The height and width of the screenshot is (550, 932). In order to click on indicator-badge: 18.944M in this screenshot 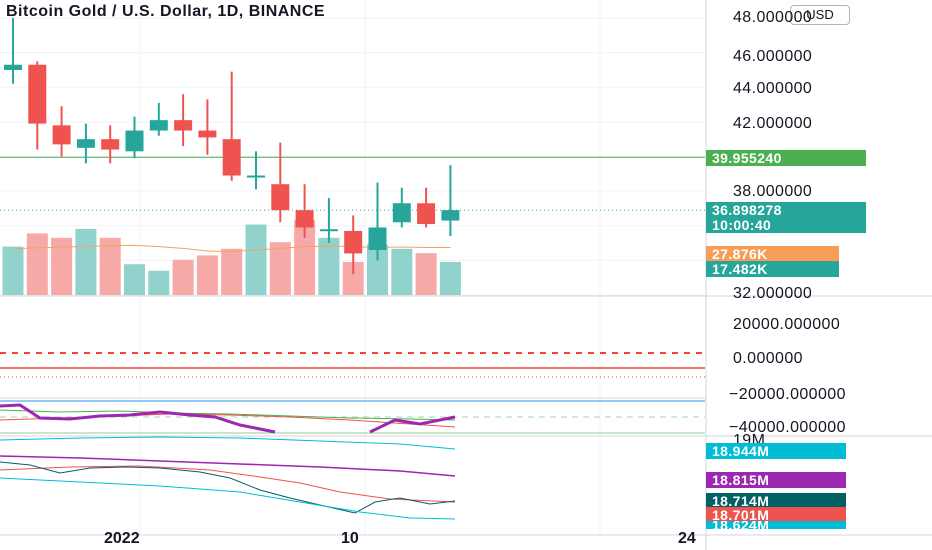, I will do `click(776, 451)`.